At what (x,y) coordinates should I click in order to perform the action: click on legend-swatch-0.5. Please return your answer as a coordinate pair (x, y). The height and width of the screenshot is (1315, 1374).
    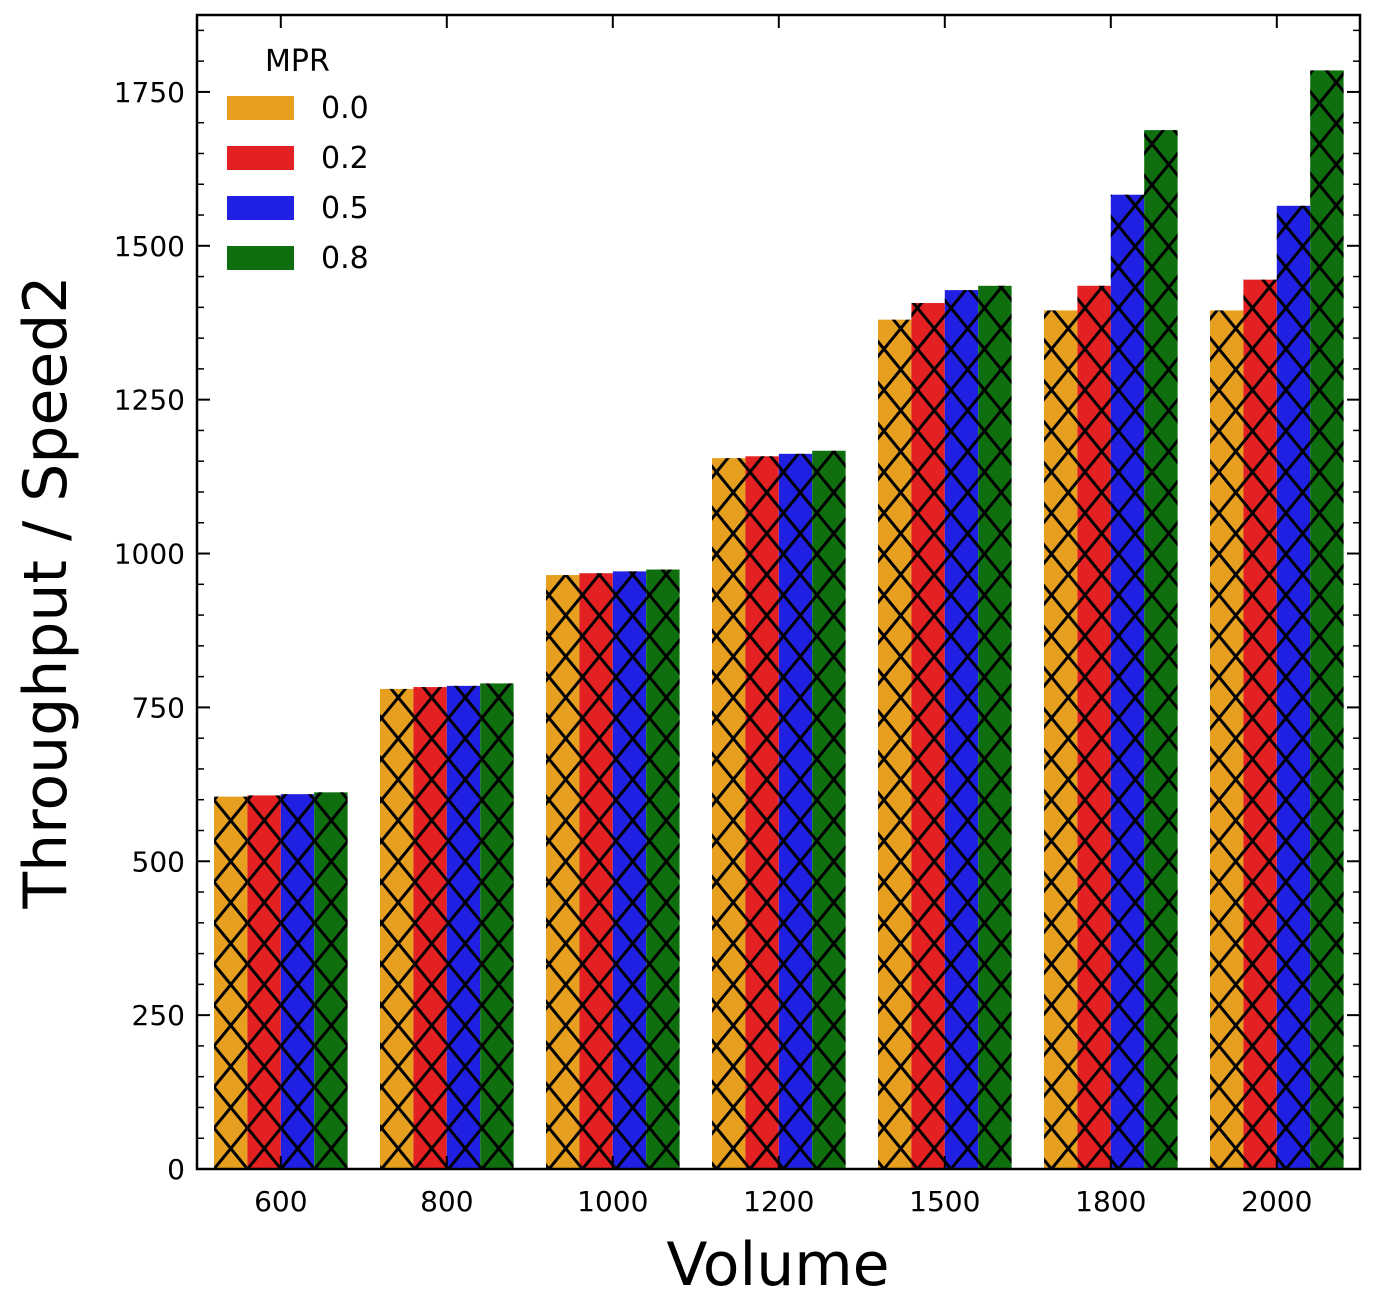
    Looking at the image, I should click on (260, 208).